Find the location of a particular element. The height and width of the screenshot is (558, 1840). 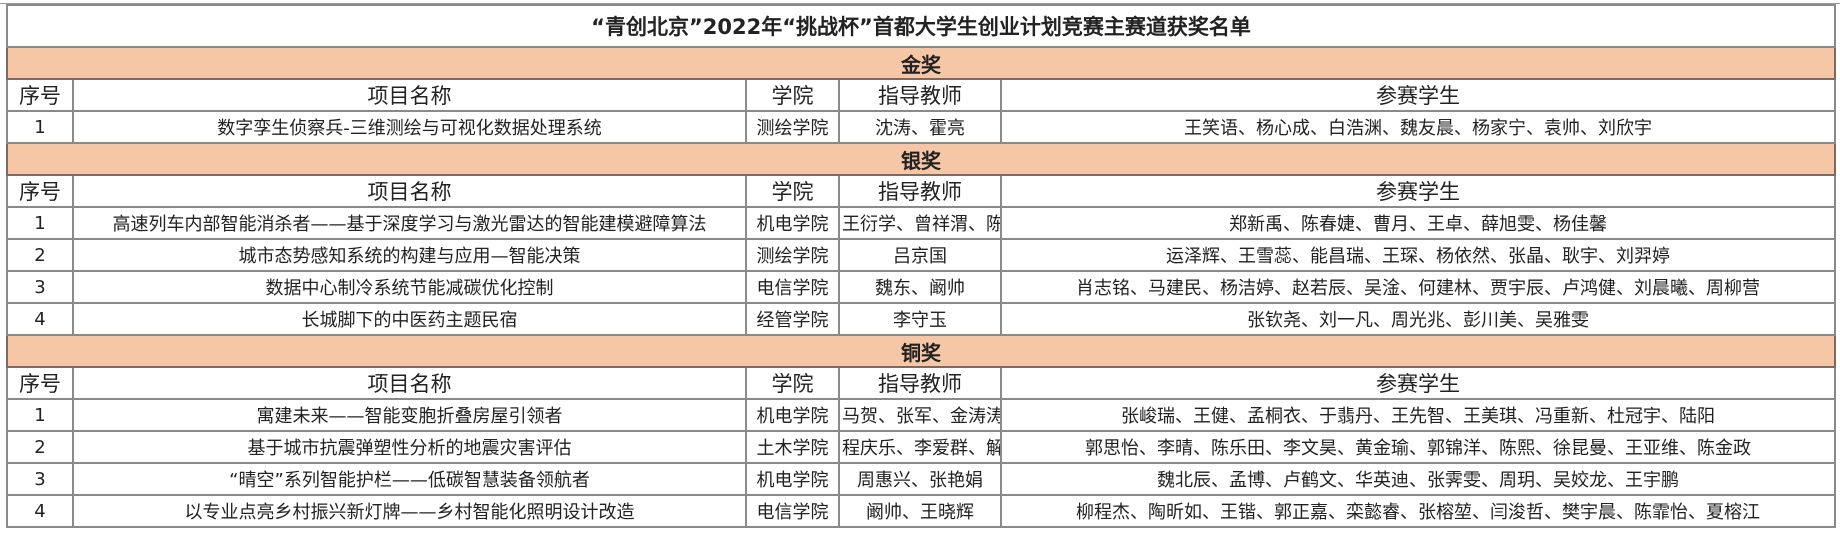

cell-advisor: 沈涛、霍亮 is located at coordinates (920, 127).